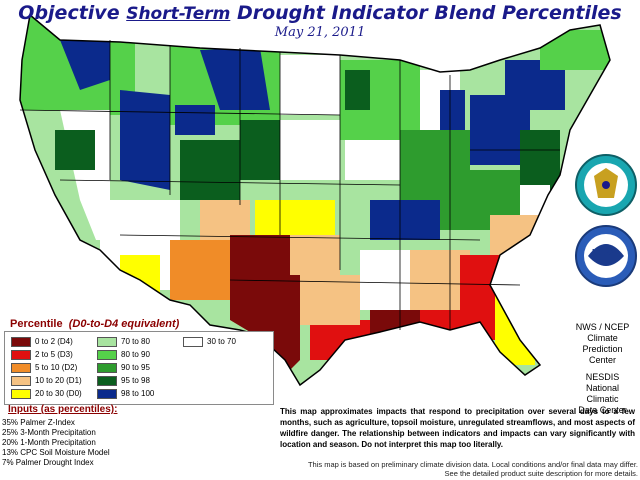  Describe the element at coordinates (135, 380) in the screenshot. I see `legend-label: 95 to 98` at that location.